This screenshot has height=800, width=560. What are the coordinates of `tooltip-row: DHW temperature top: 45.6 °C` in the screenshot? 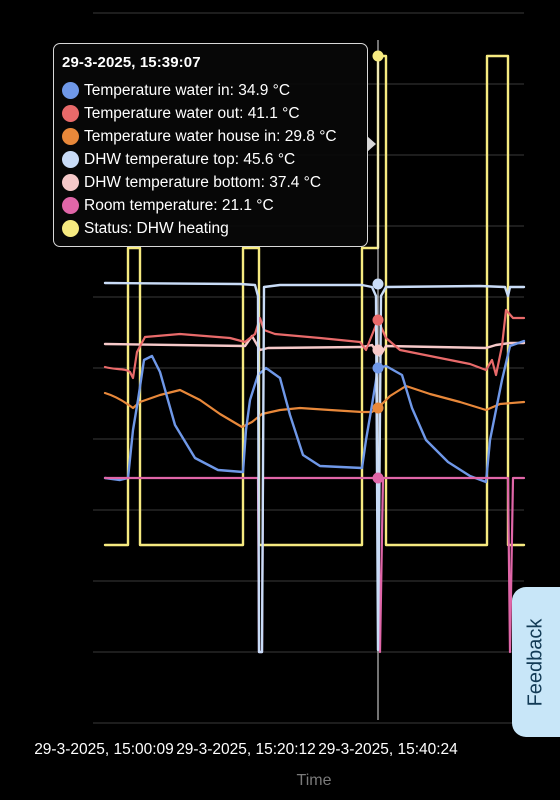 It's located at (214, 159).